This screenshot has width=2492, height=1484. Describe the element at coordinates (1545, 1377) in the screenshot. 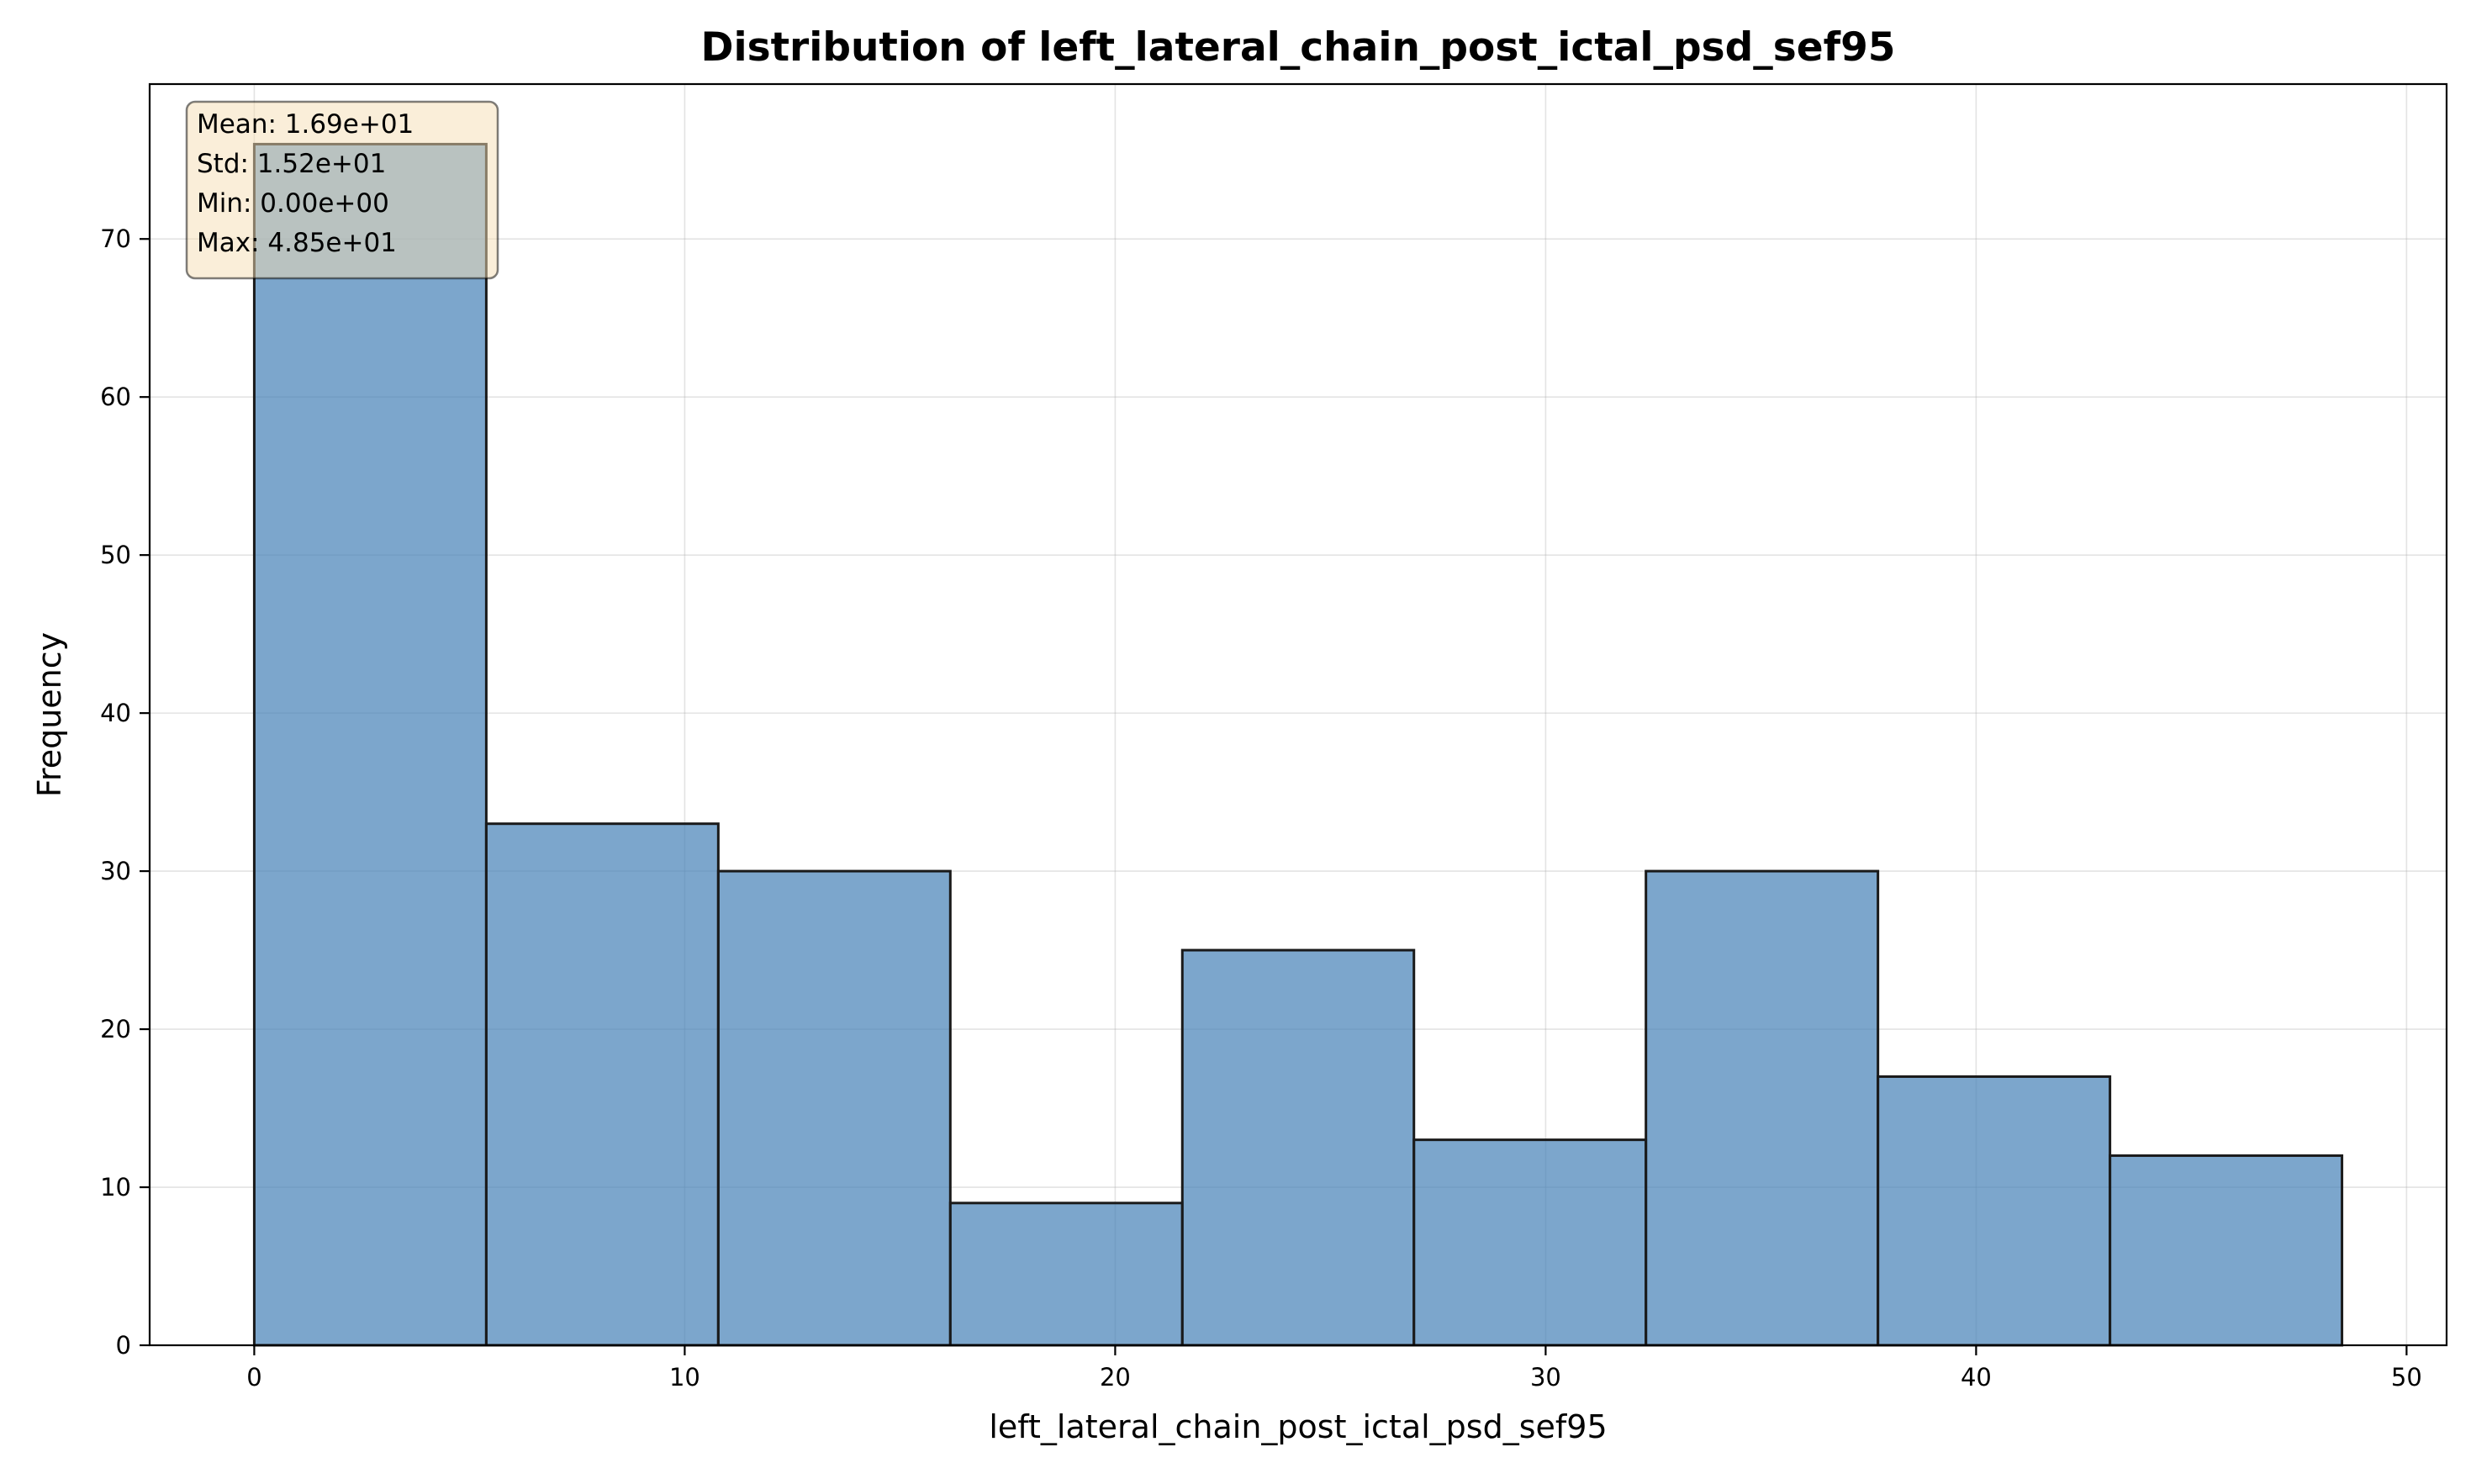

I see `x-tick-label-3: 30` at that location.